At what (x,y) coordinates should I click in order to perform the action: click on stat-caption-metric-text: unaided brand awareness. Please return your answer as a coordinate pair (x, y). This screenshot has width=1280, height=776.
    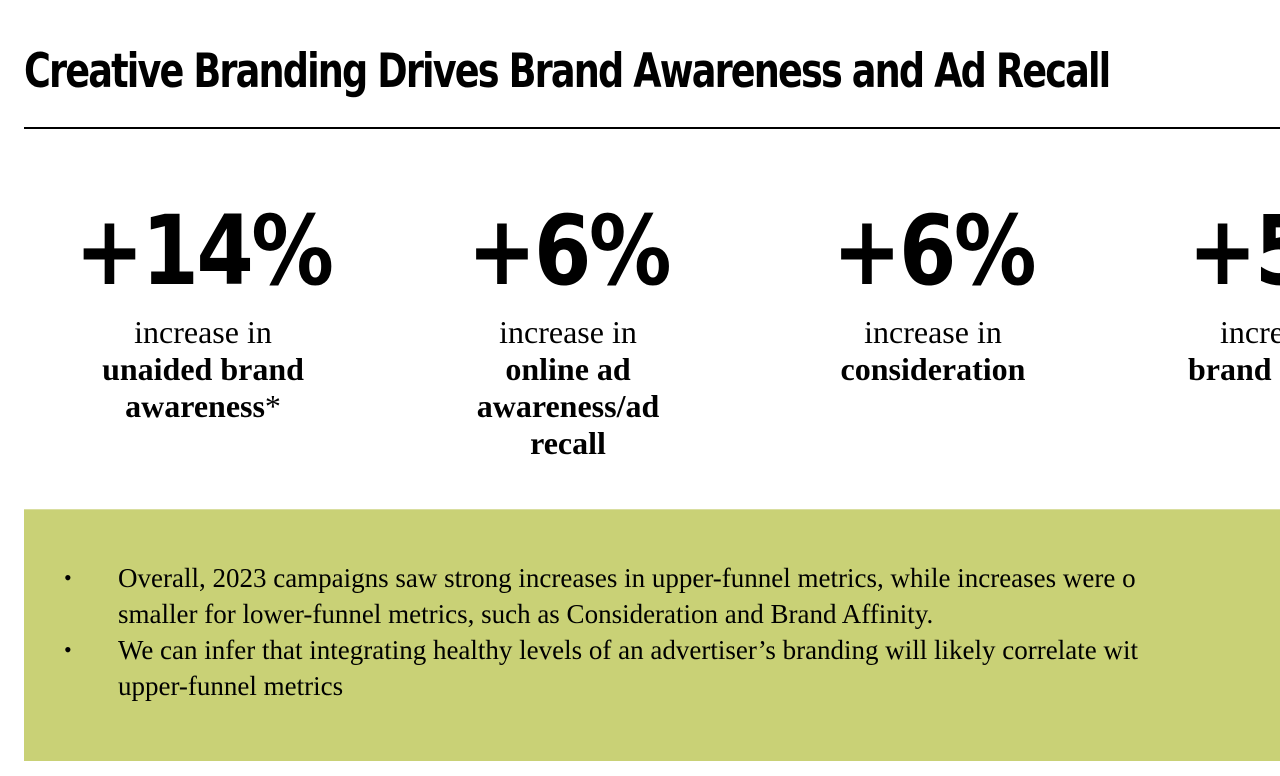
    Looking at the image, I should click on (203, 387).